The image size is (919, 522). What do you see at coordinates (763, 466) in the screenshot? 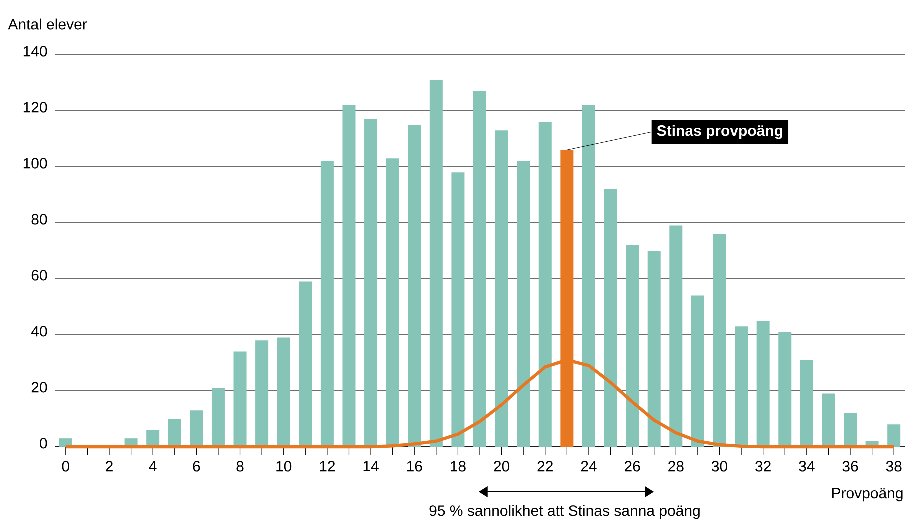
I see `x-tick-label: 32` at bounding box center [763, 466].